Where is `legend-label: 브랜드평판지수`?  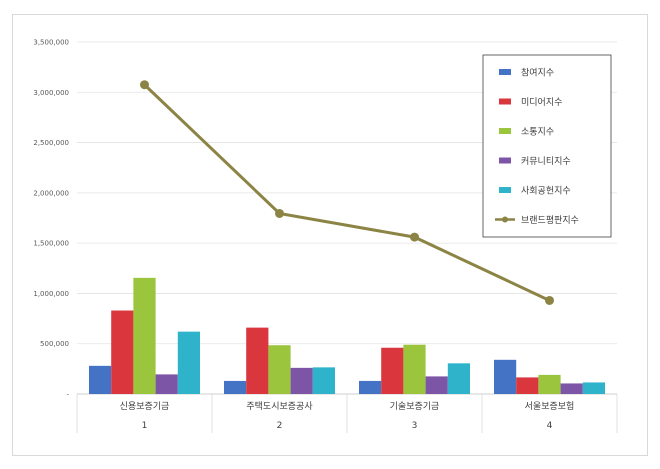
legend-label: 브랜드평판지수 is located at coordinates (550, 220).